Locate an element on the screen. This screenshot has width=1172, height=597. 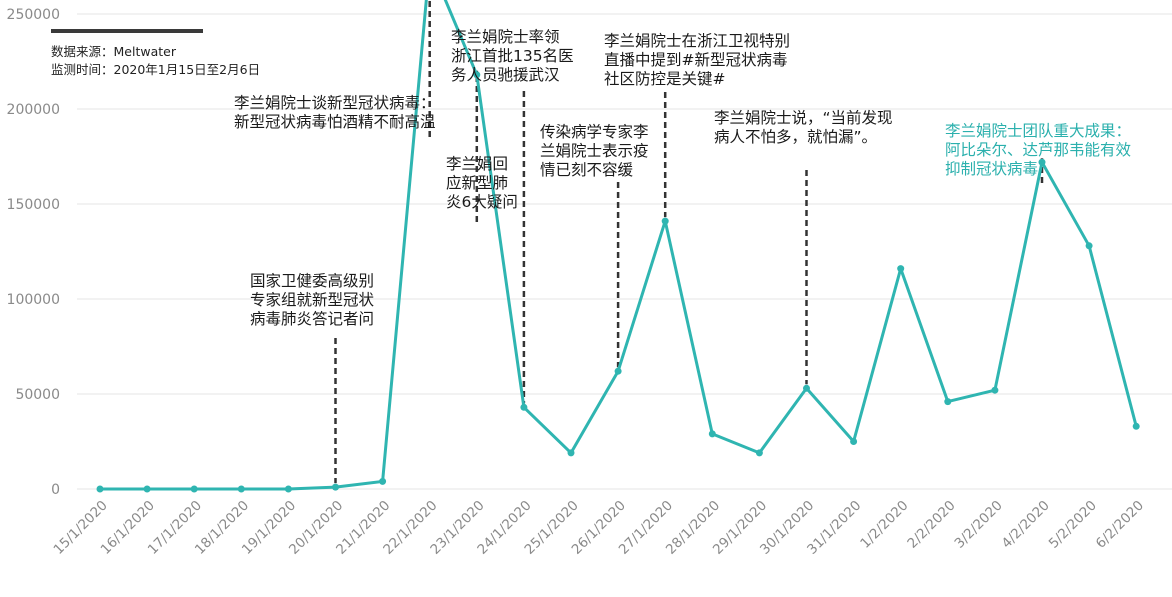
header-rule is located at coordinates (127, 31).